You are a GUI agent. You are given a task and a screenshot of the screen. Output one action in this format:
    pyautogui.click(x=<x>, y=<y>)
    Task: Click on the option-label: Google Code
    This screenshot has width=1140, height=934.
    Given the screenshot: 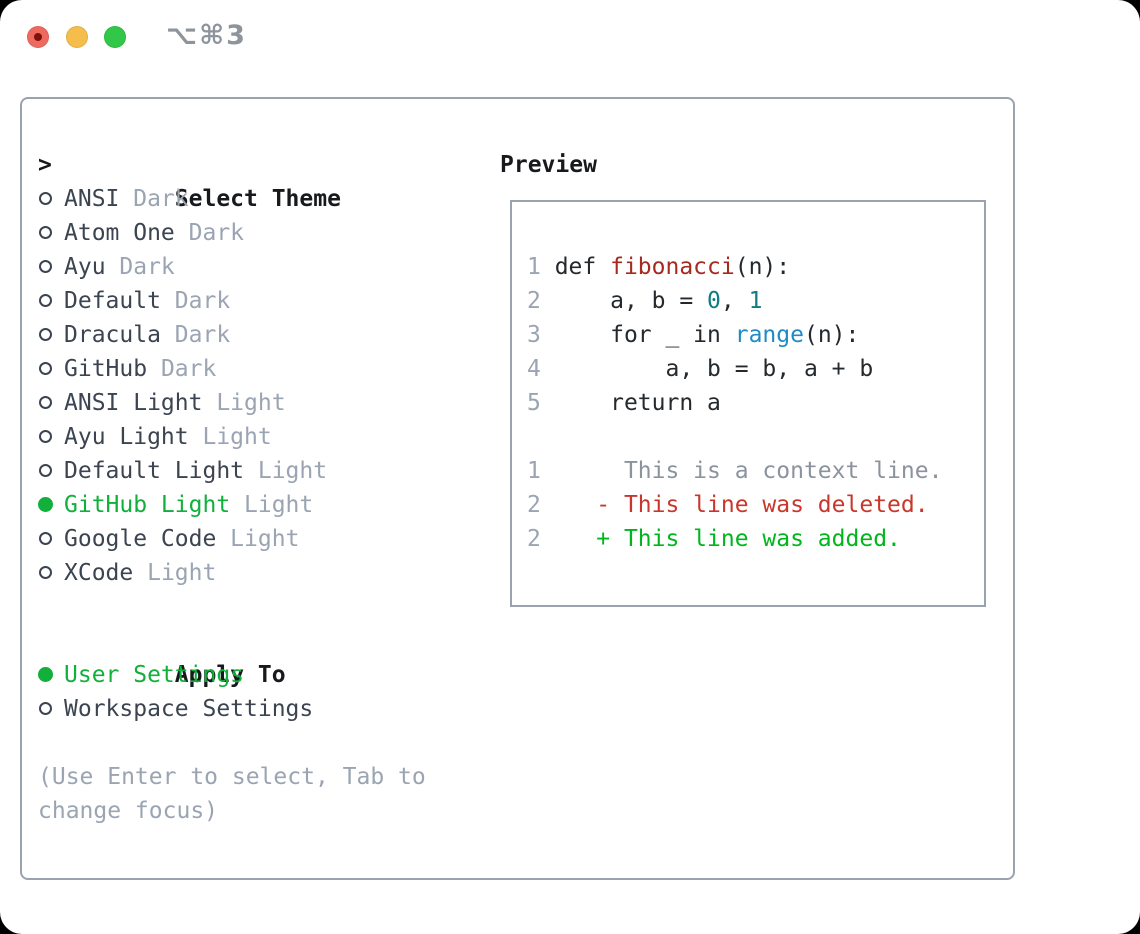 What is the action you would take?
    pyautogui.click(x=140, y=539)
    